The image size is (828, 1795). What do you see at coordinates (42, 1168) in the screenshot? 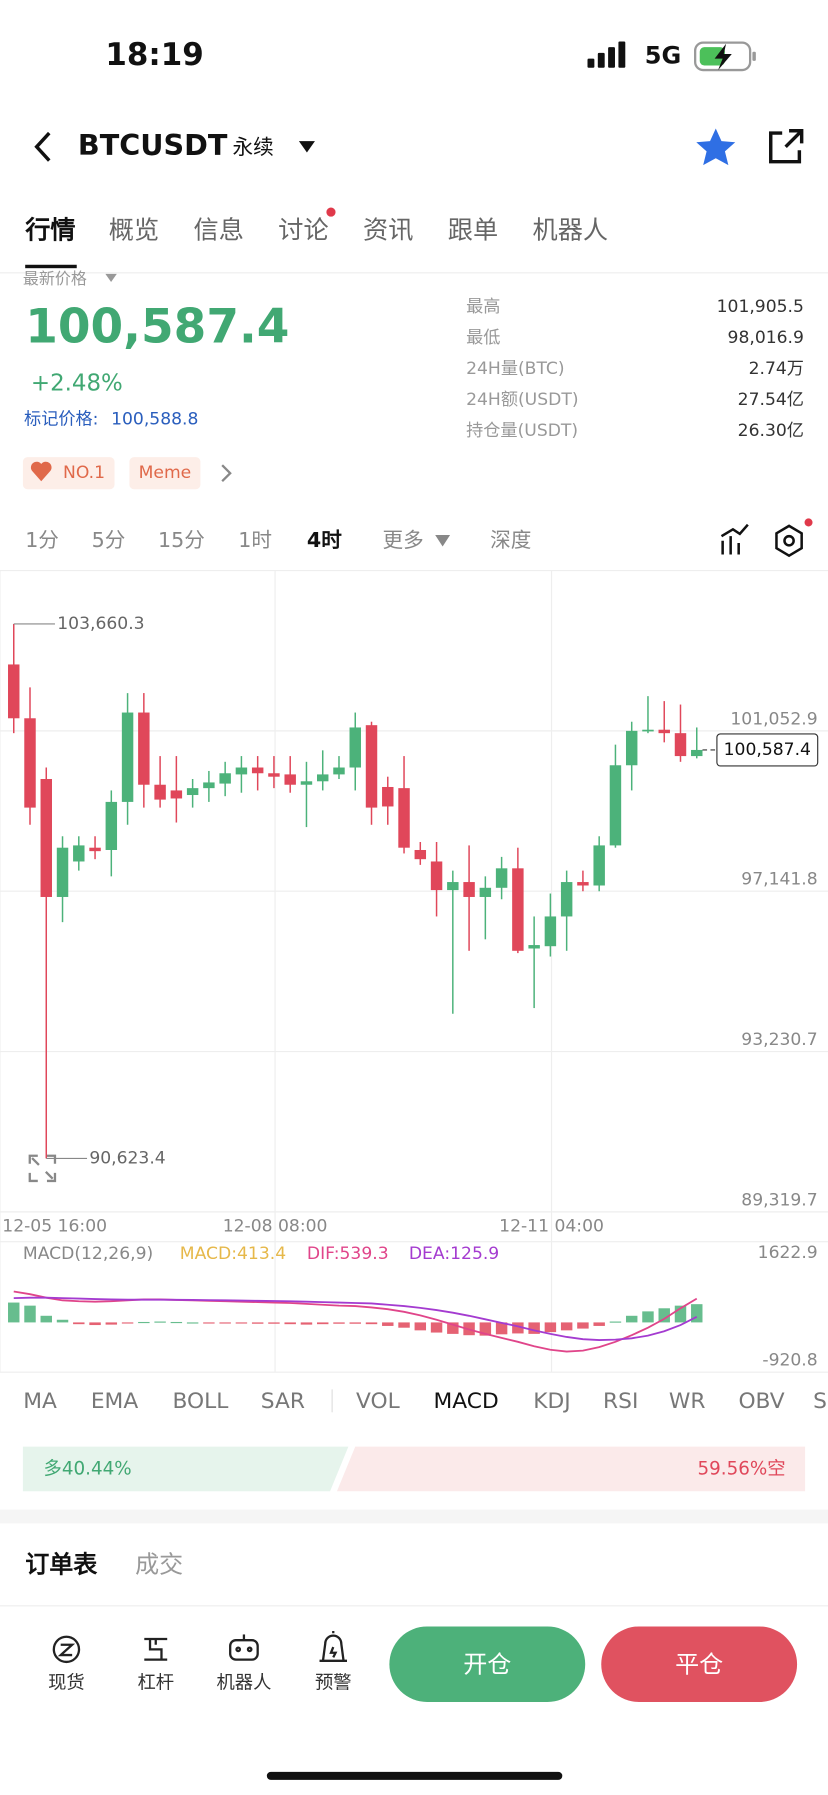
I see `fullscreen-button` at bounding box center [42, 1168].